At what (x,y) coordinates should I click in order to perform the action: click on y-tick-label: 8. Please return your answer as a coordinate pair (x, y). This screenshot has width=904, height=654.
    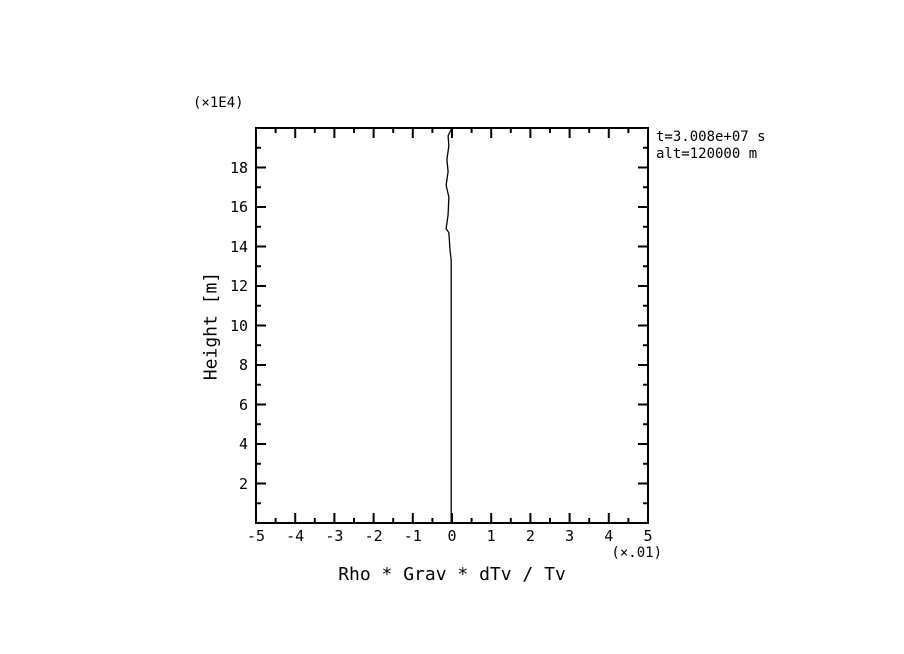
    Looking at the image, I should click on (243, 365).